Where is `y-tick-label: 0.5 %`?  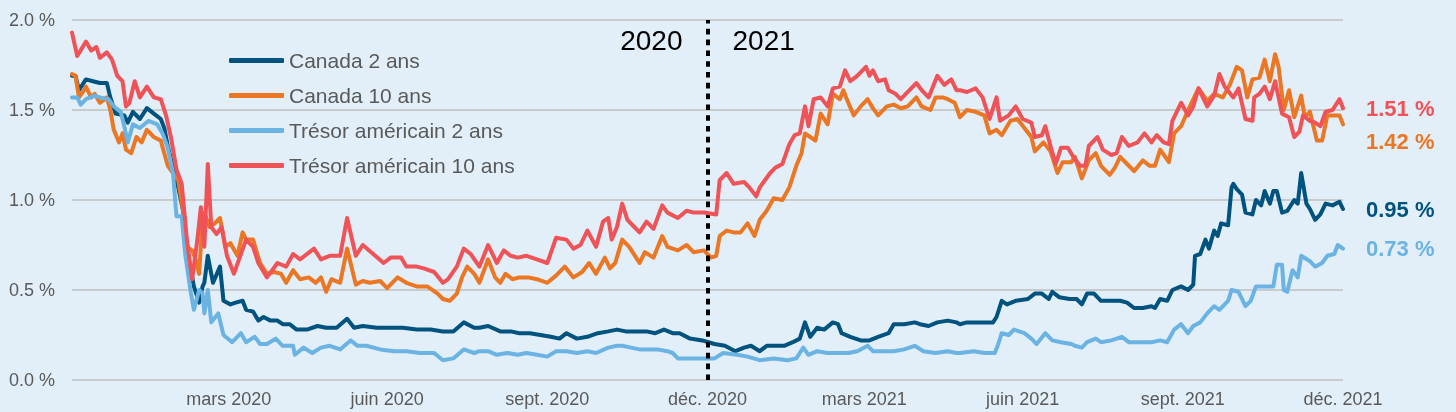
y-tick-label: 0.5 % is located at coordinates (31, 290).